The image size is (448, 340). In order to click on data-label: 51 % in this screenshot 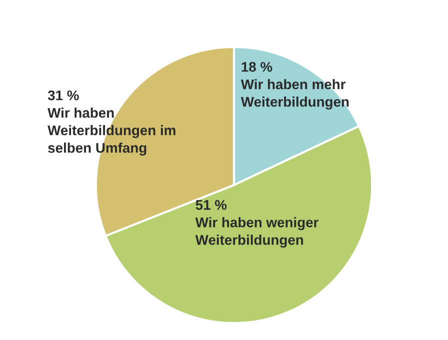, I will do `click(211, 205)`.